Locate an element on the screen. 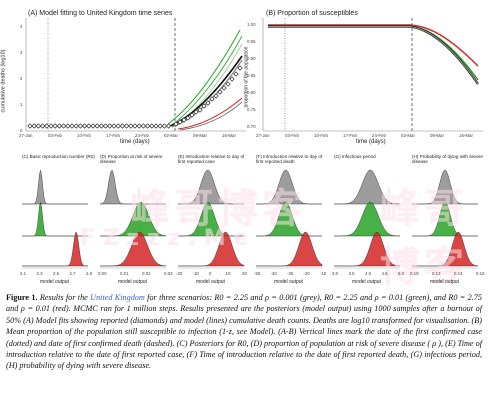 This screenshot has height=412, width=489. small-panel-xtick: 0.01 is located at coordinates (124, 273).